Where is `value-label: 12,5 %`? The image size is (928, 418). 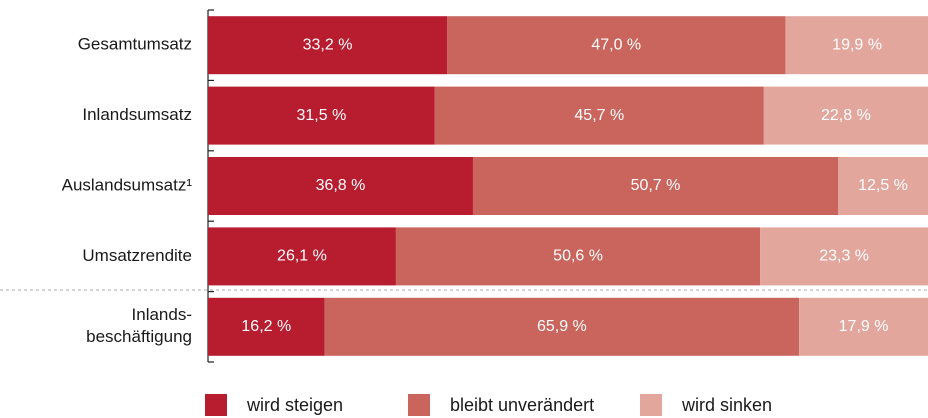
value-label: 12,5 % is located at coordinates (883, 185).